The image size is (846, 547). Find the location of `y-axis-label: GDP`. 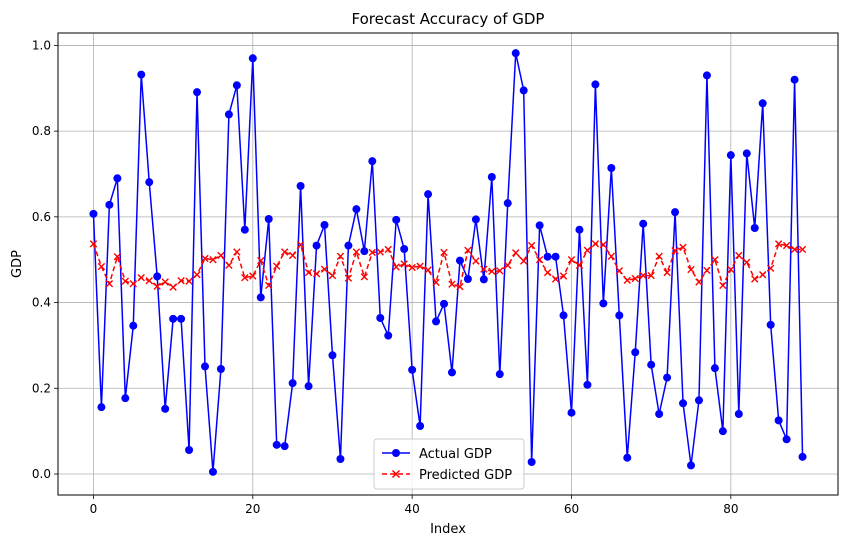

y-axis-label: GDP is located at coordinates (17, 264).